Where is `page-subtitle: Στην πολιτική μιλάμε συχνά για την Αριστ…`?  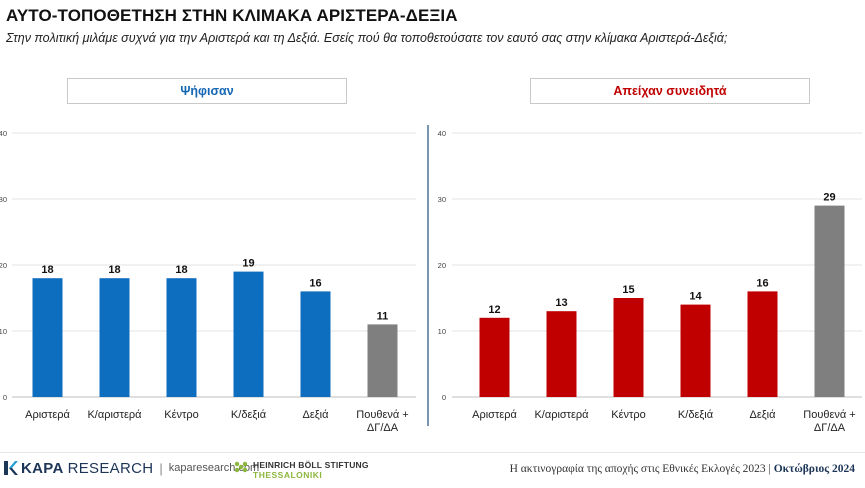 page-subtitle: Στην πολιτική μιλάμε συχνά για την Αριστ… is located at coordinates (367, 38).